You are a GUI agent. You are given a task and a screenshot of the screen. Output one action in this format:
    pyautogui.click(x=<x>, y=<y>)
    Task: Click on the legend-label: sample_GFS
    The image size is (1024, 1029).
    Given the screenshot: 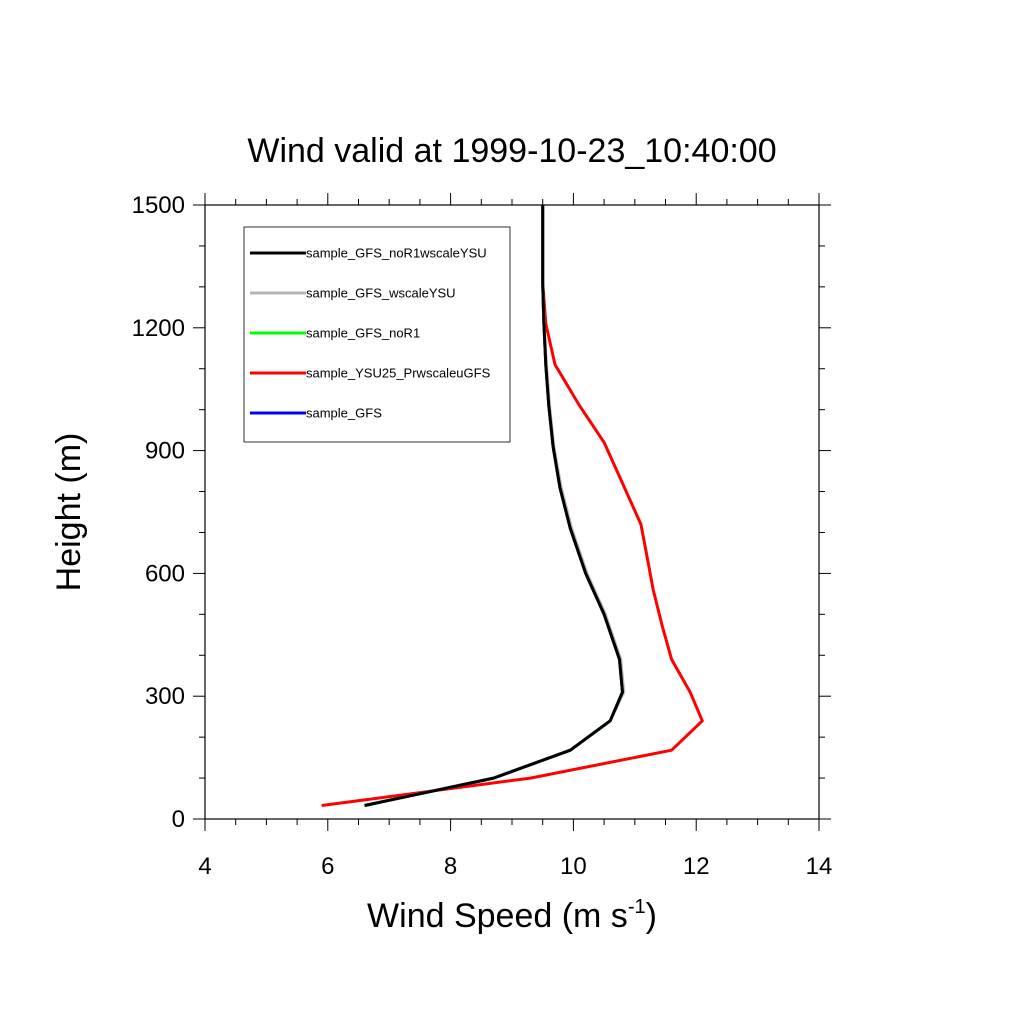 What is the action you would take?
    pyautogui.click(x=344, y=413)
    